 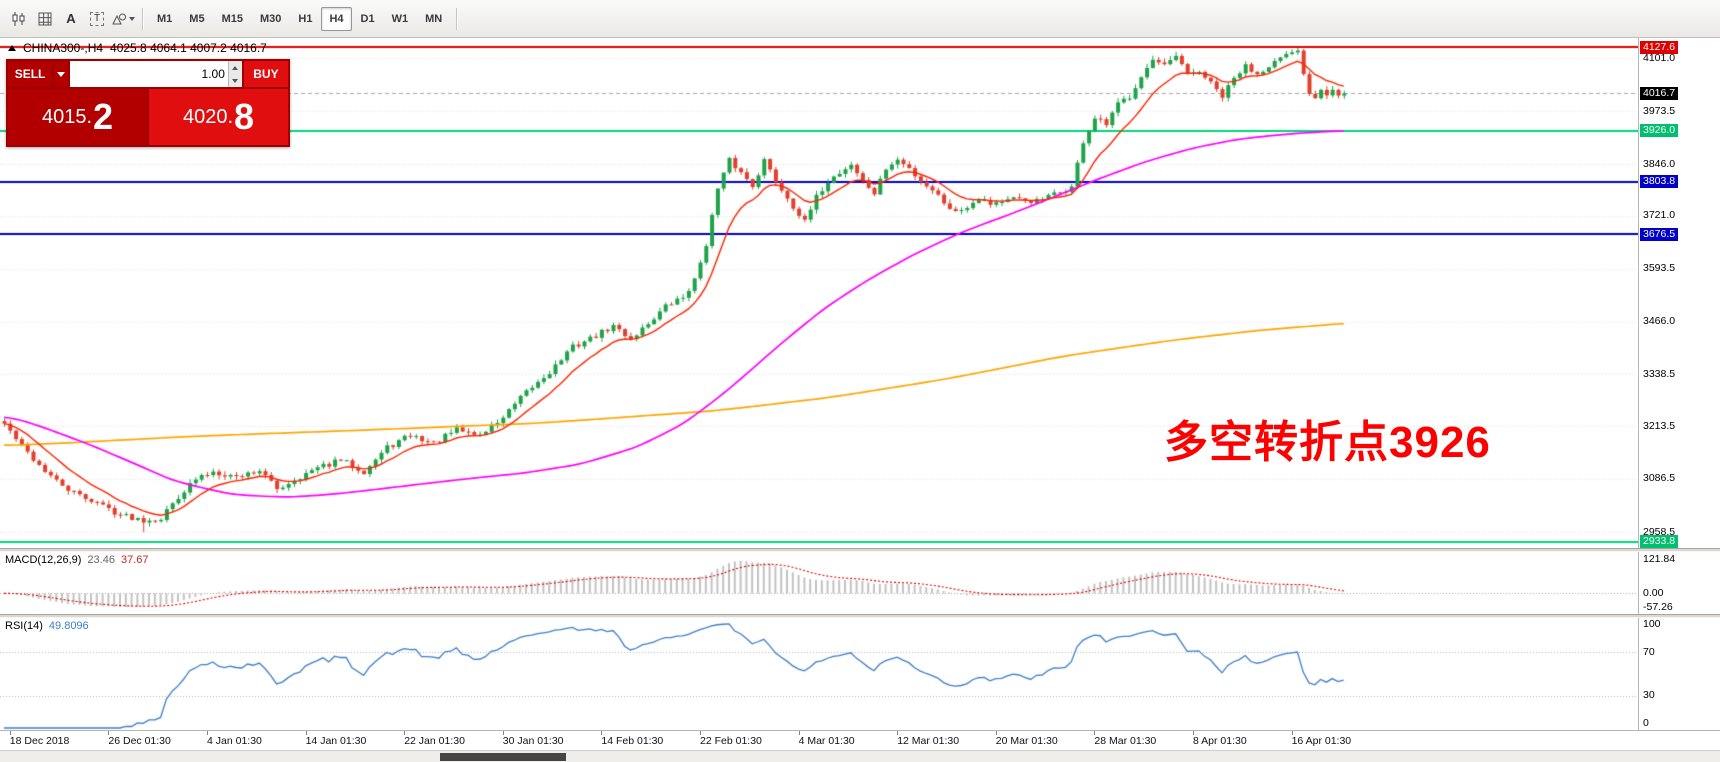 I want to click on date-label: 4 Jan 01:30, so click(x=234, y=741).